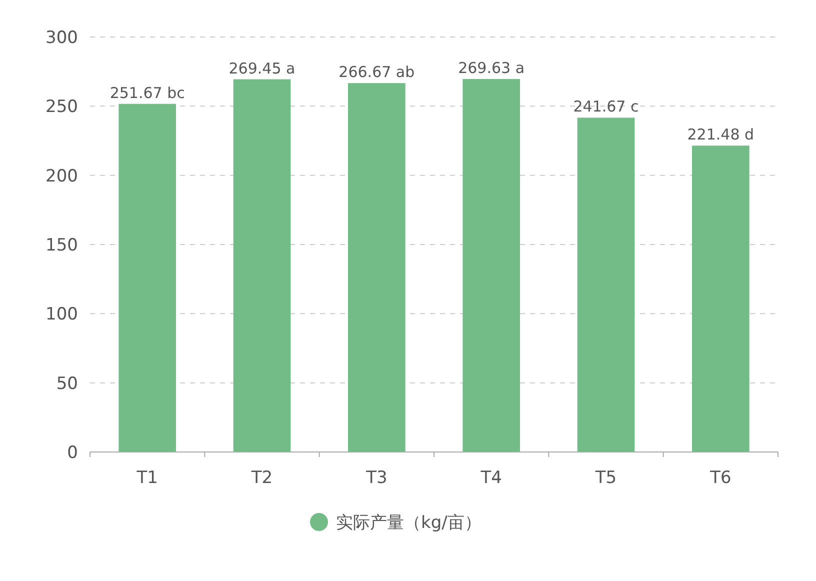 The width and height of the screenshot is (816, 581). What do you see at coordinates (147, 93) in the screenshot?
I see `data-label: 251.67 bc` at bounding box center [147, 93].